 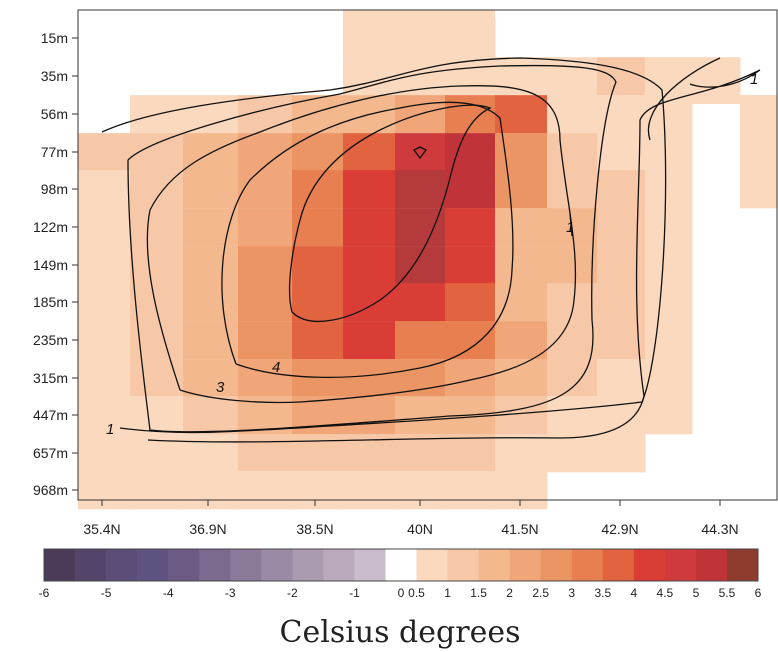 What do you see at coordinates (54, 189) in the screenshot?
I see `y-tick-label: 98m` at bounding box center [54, 189].